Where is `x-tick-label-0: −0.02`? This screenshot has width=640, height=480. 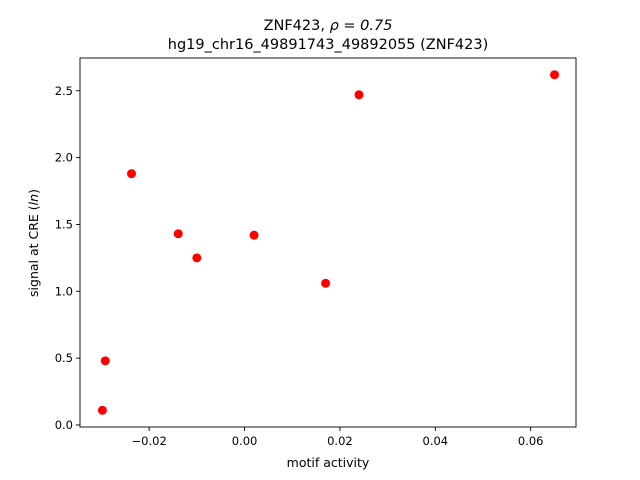
x-tick-label-0: −0.02 is located at coordinates (149, 441).